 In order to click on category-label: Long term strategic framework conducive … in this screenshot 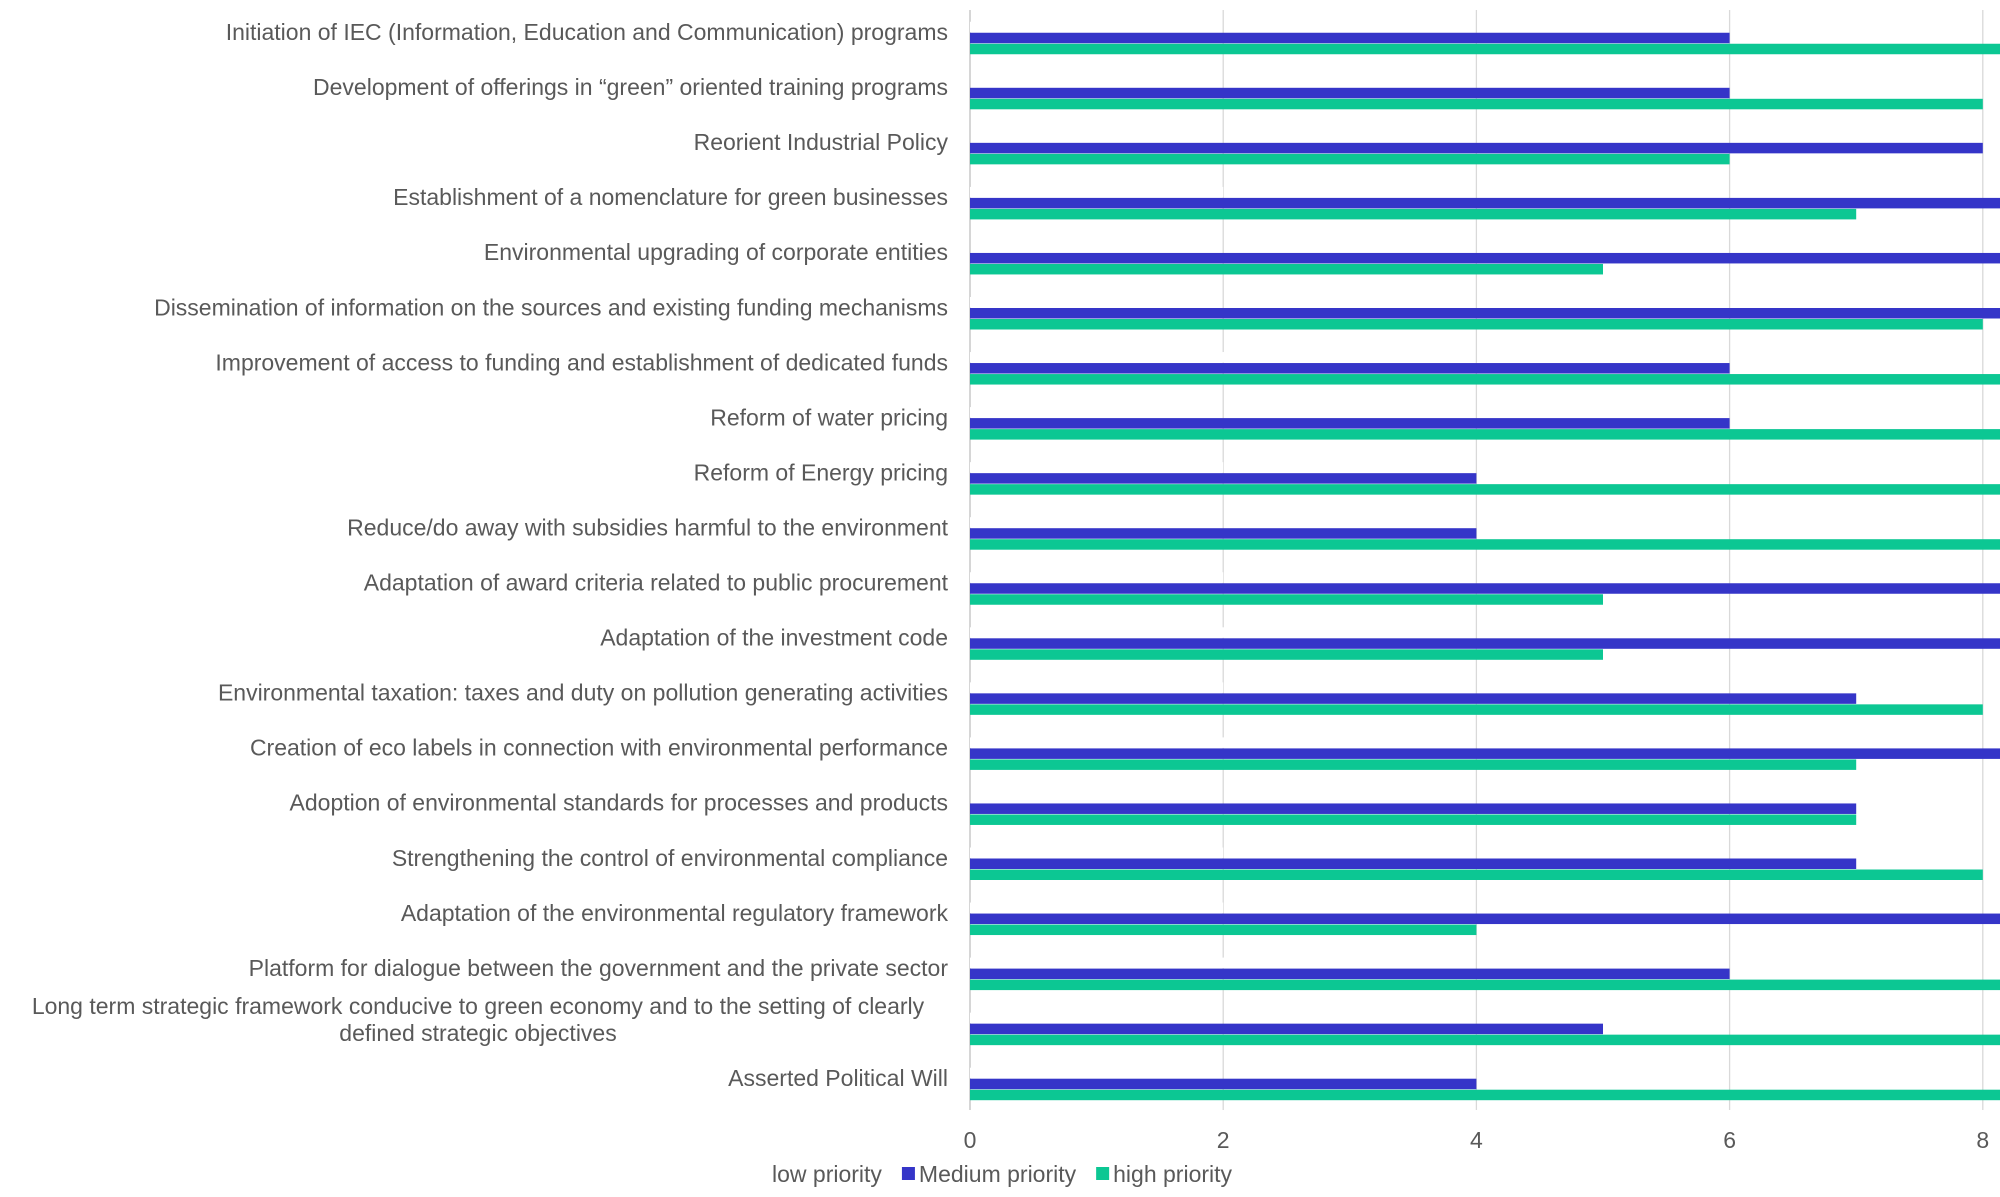, I will do `click(478, 1019)`.